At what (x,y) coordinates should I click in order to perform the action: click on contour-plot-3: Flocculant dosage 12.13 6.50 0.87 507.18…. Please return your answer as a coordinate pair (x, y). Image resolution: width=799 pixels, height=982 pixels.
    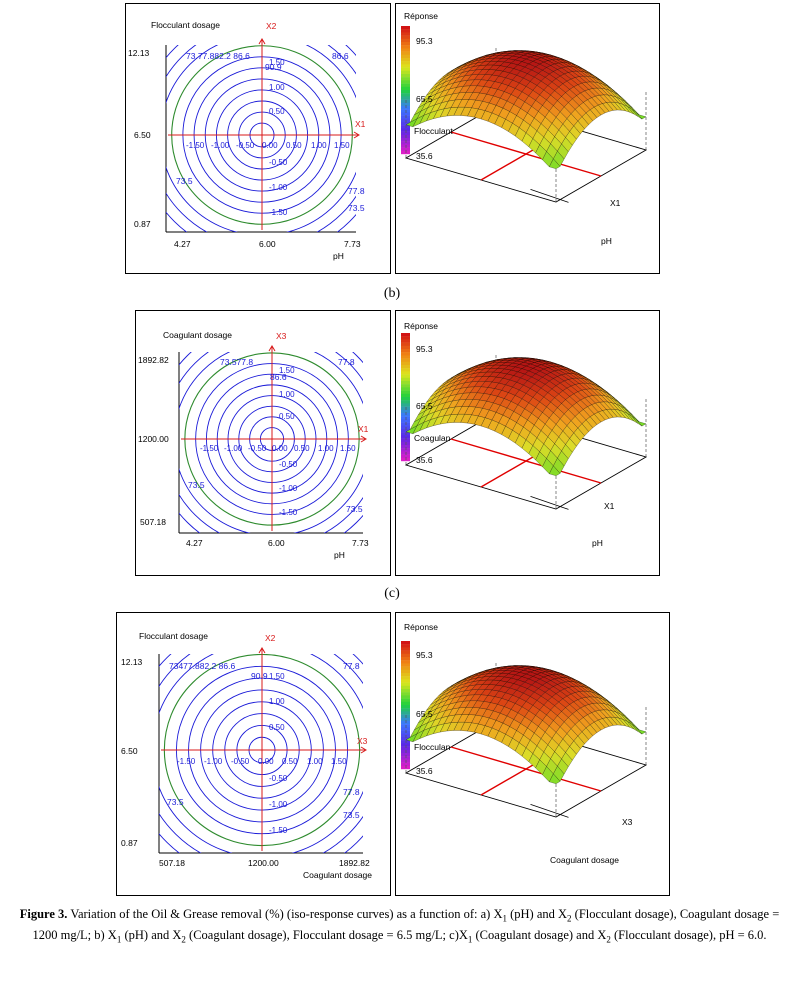
    Looking at the image, I should click on (253, 754).